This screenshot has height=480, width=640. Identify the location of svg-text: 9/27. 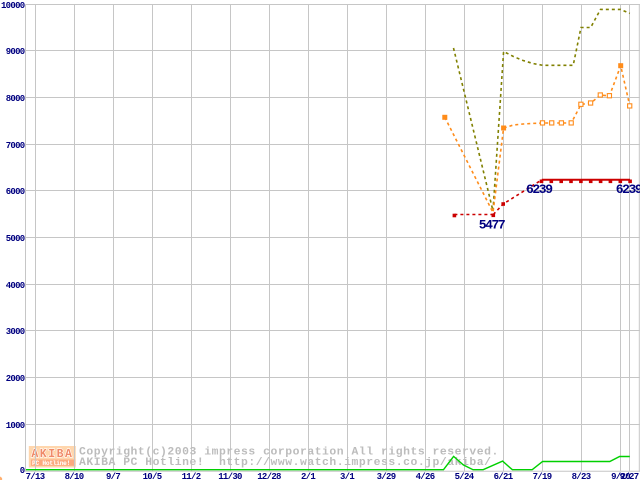
(629, 476).